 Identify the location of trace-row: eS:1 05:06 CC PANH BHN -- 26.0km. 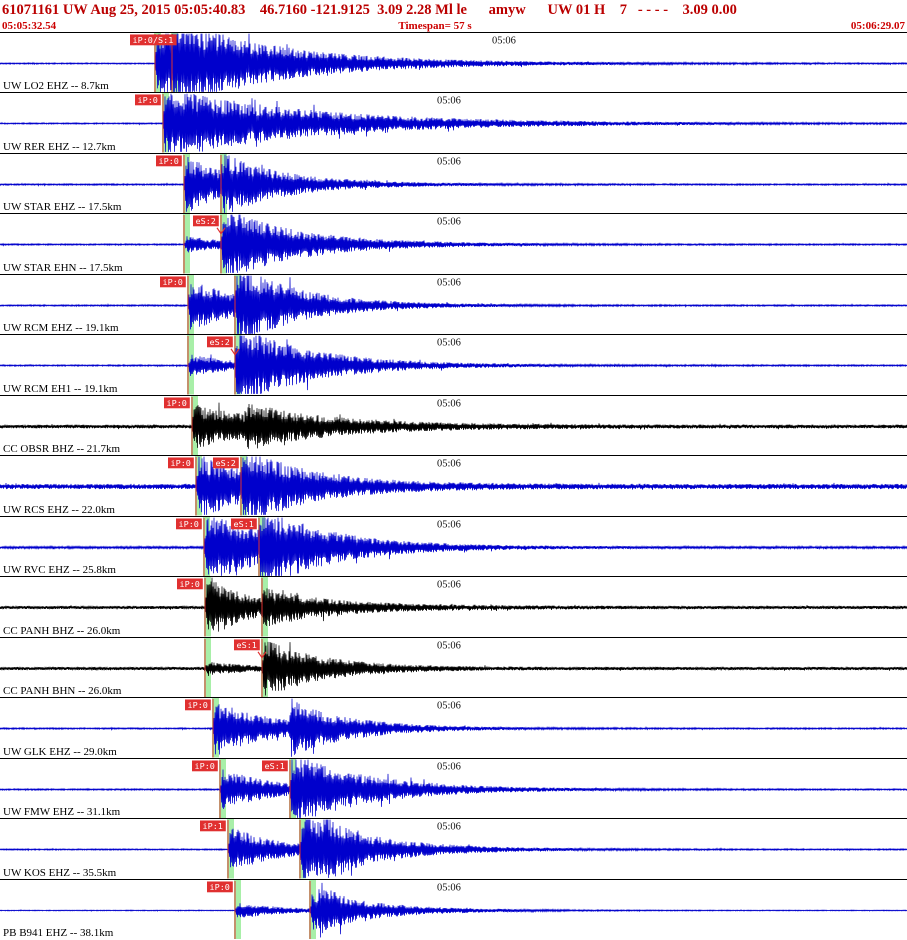
(453, 668).